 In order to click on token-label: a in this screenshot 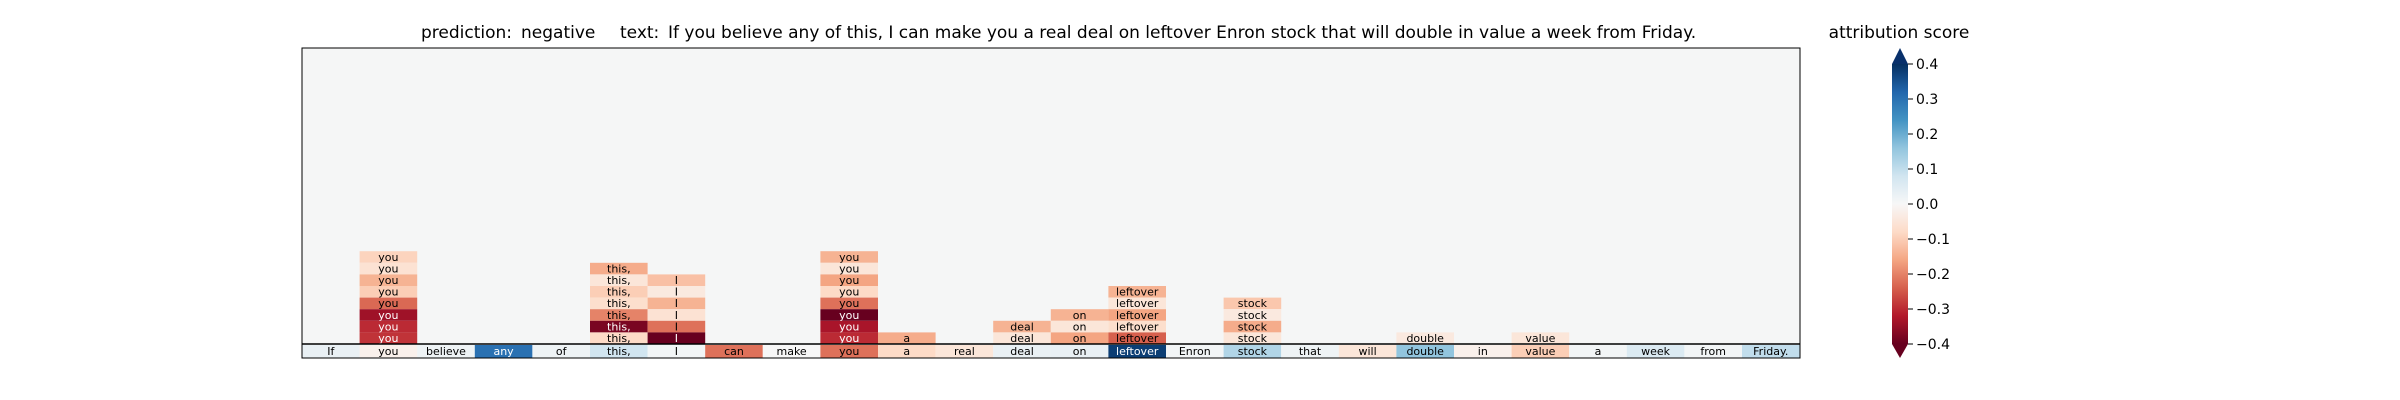, I will do `click(1598, 351)`.